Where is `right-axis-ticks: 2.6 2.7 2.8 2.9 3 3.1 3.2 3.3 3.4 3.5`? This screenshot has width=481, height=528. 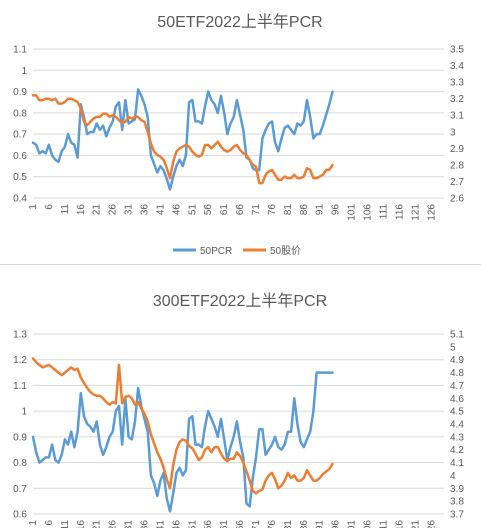 right-axis-ticks: 2.6 2.7 2.8 2.9 3 3.1 3.2 3.3 3.4 3.5 is located at coordinates (457, 125).